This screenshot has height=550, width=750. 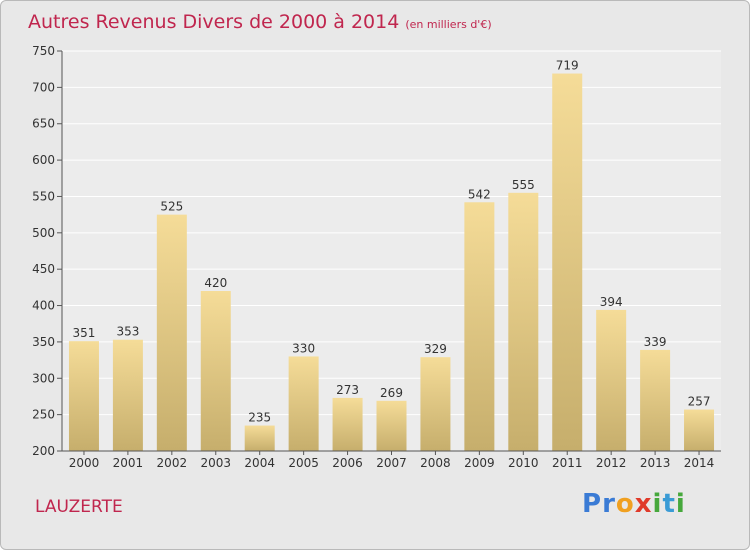 What do you see at coordinates (84, 463) in the screenshot?
I see `x-tick-label: 2000` at bounding box center [84, 463].